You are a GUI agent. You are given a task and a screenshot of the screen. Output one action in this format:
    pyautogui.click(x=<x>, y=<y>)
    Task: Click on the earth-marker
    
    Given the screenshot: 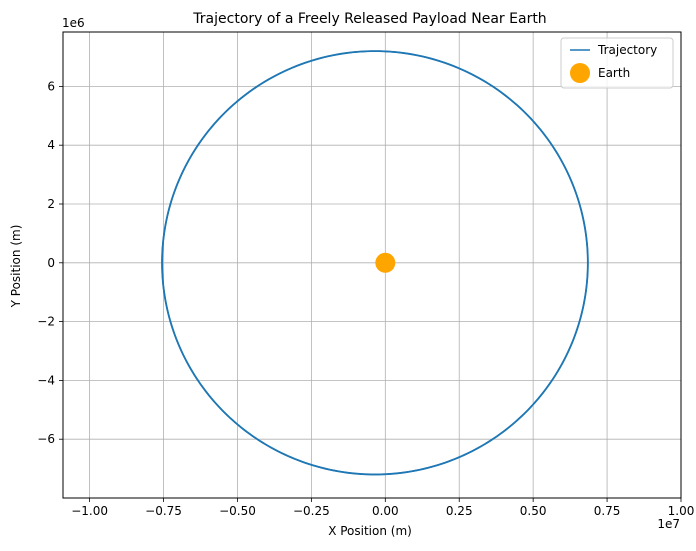 What is the action you would take?
    pyautogui.click(x=385, y=262)
    